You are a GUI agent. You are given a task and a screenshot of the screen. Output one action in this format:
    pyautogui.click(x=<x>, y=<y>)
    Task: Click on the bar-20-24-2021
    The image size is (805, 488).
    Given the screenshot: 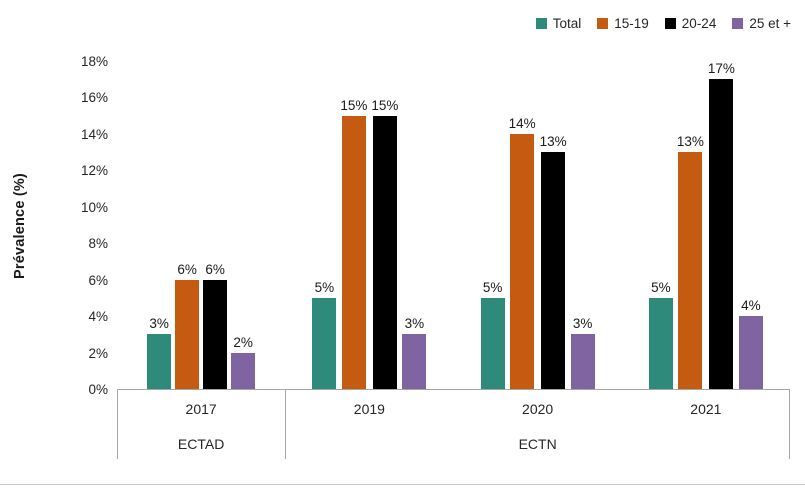 What is the action you would take?
    pyautogui.click(x=721, y=234)
    